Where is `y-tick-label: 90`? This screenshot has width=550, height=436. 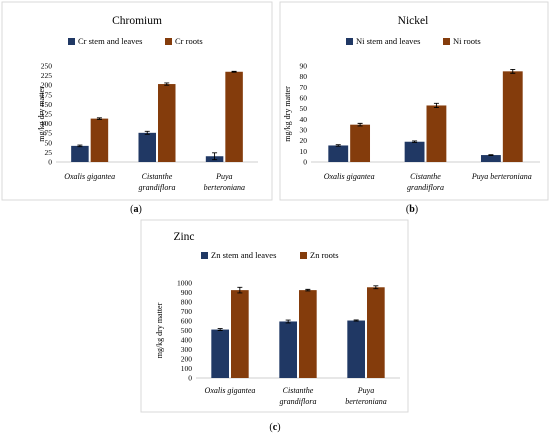 y-tick-label: 90 is located at coordinates (304, 66).